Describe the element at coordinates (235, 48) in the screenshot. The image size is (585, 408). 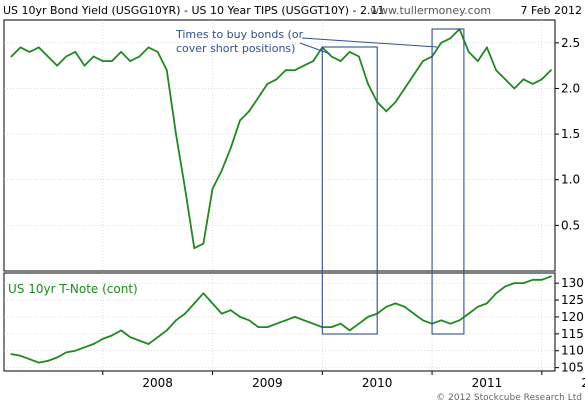
I see `annotation-line-2: cover short positions)` at that location.